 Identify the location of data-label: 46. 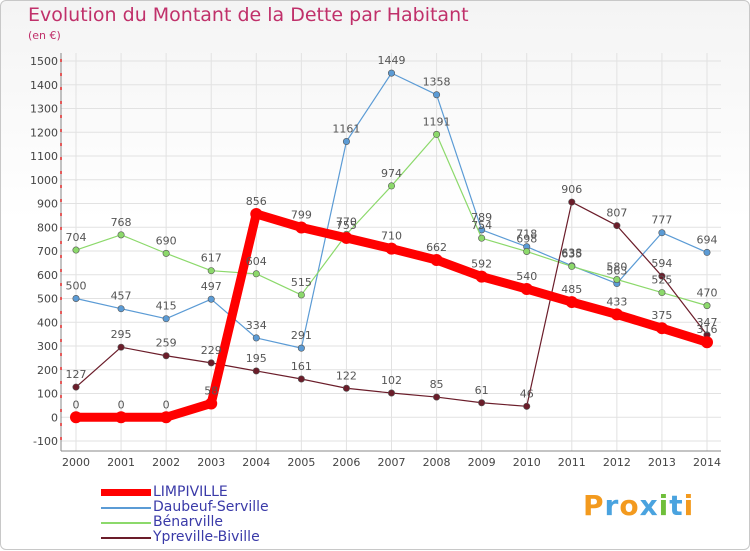
(527, 393).